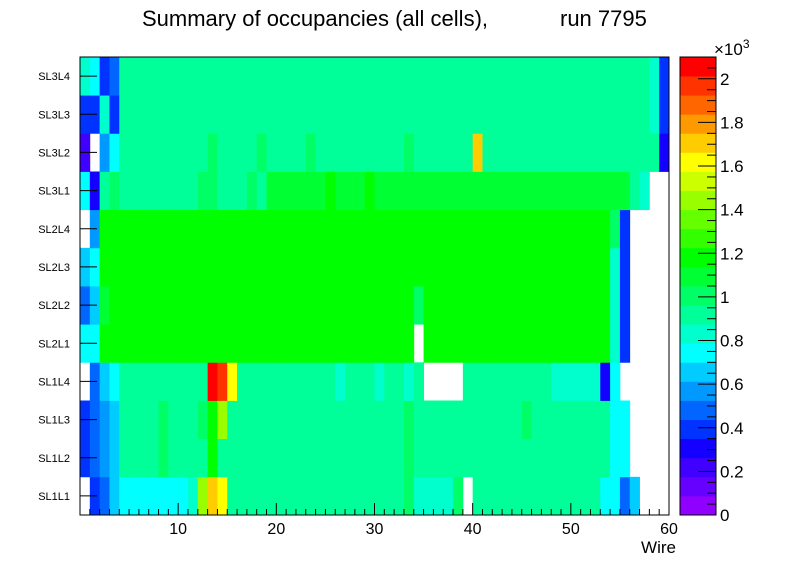 The image size is (796, 572). What do you see at coordinates (571, 529) in the screenshot?
I see `x-tick-label: 50` at bounding box center [571, 529].